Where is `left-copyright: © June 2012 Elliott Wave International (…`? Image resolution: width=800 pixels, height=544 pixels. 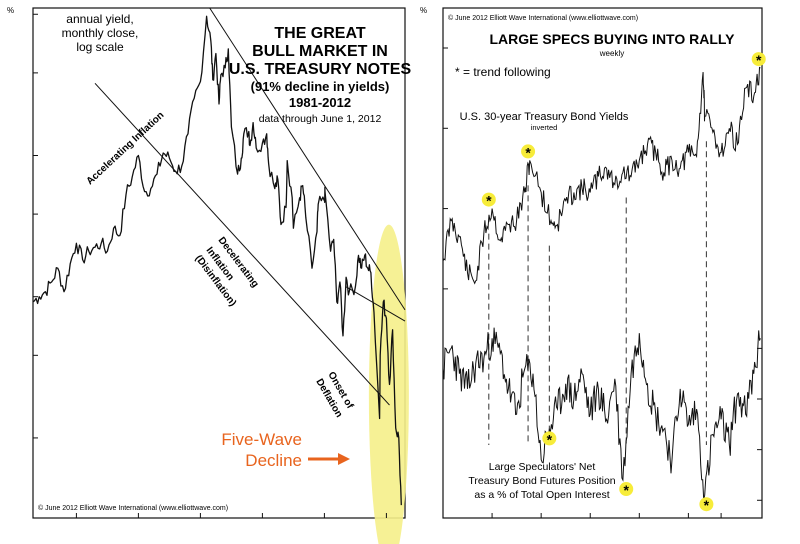 left-copyright: © June 2012 Elliott Wave International (… is located at coordinates (133, 508).